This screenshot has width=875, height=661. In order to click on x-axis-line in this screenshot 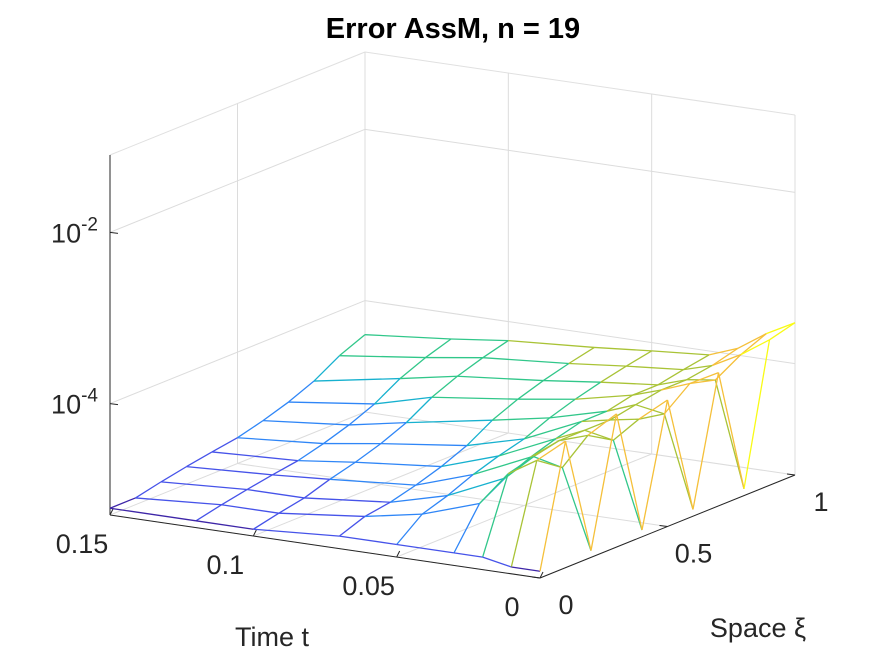, I will do `click(667, 526)`.